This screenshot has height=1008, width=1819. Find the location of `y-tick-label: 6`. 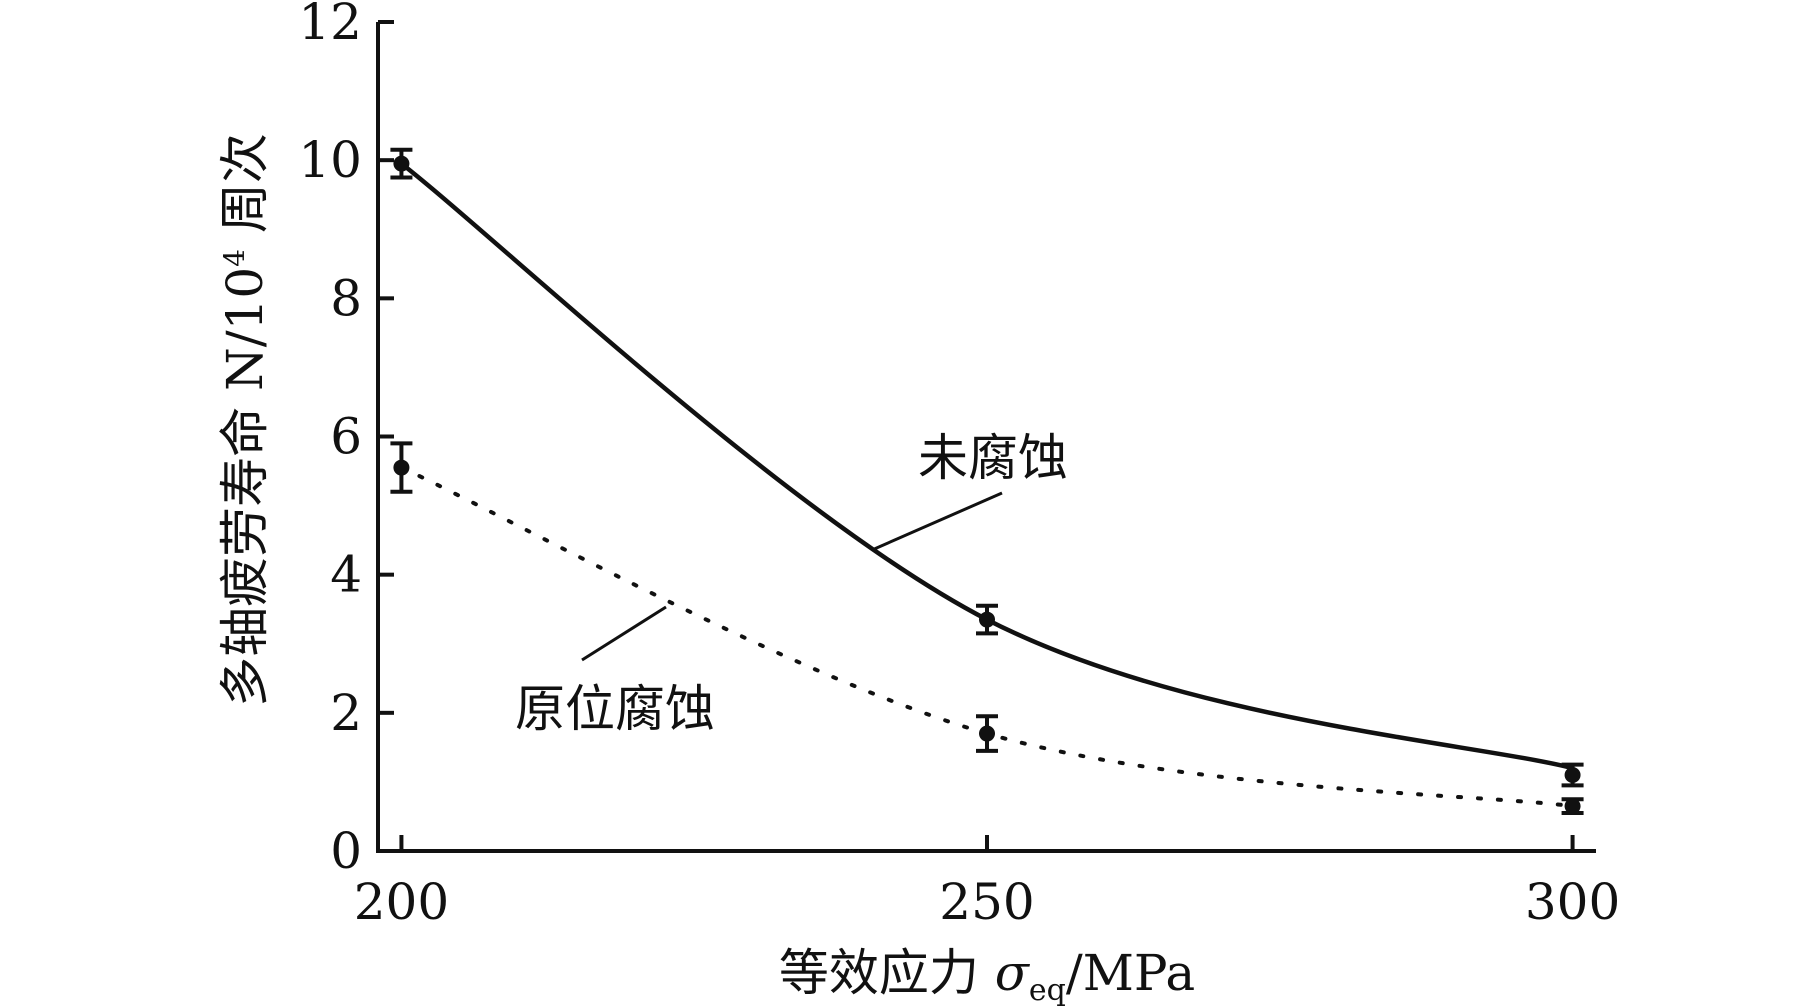

y-tick-label: 6 is located at coordinates (346, 437).